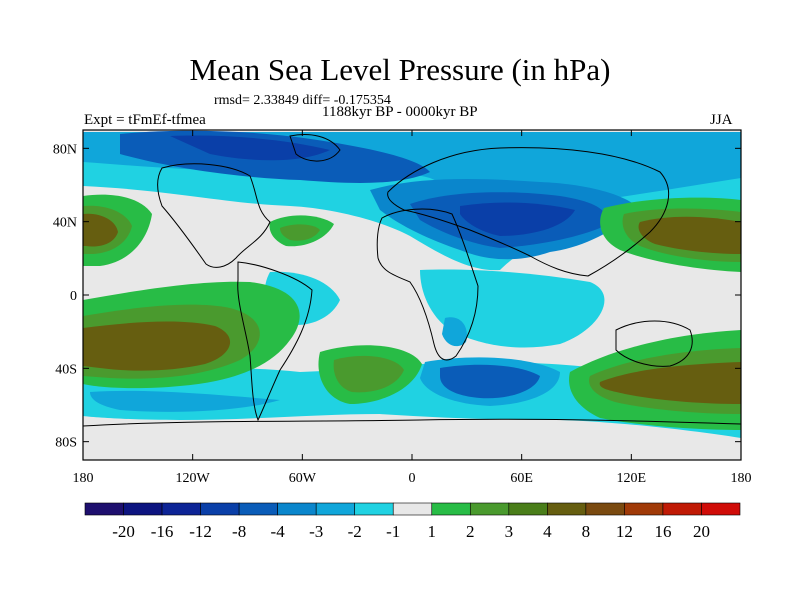 The width and height of the screenshot is (800, 600). I want to click on y-tick-label: 80N, so click(65, 149).